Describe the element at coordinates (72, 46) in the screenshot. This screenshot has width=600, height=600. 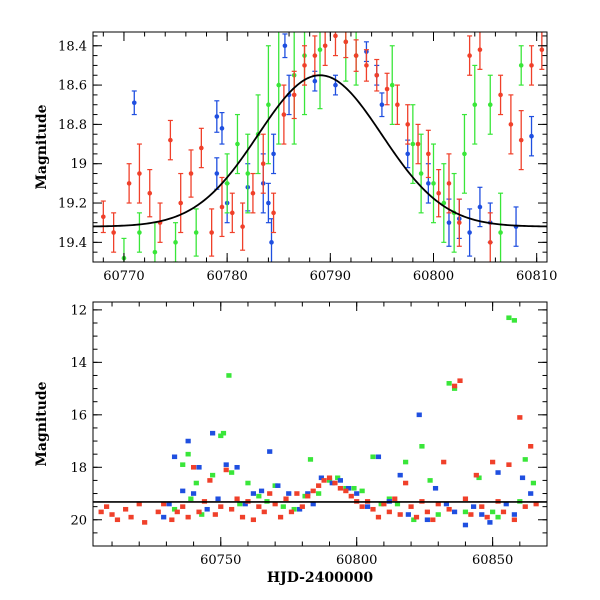
I see `zoom-ytick-label-0: 18.4` at that location.